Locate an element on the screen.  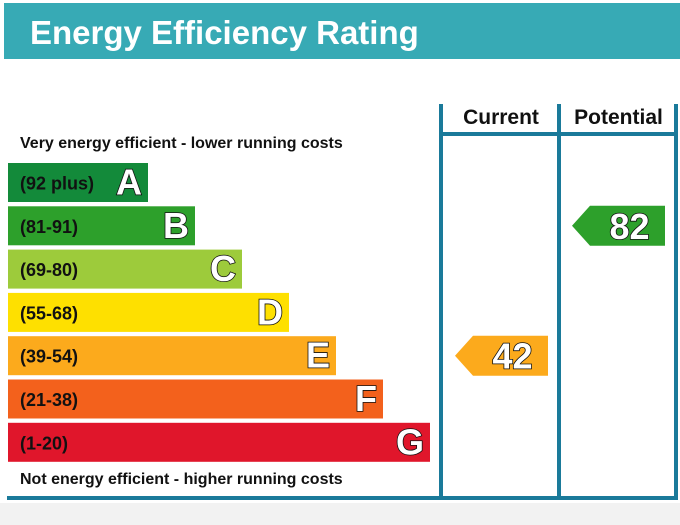
band-b-range: (81-91) is located at coordinates (49, 227).